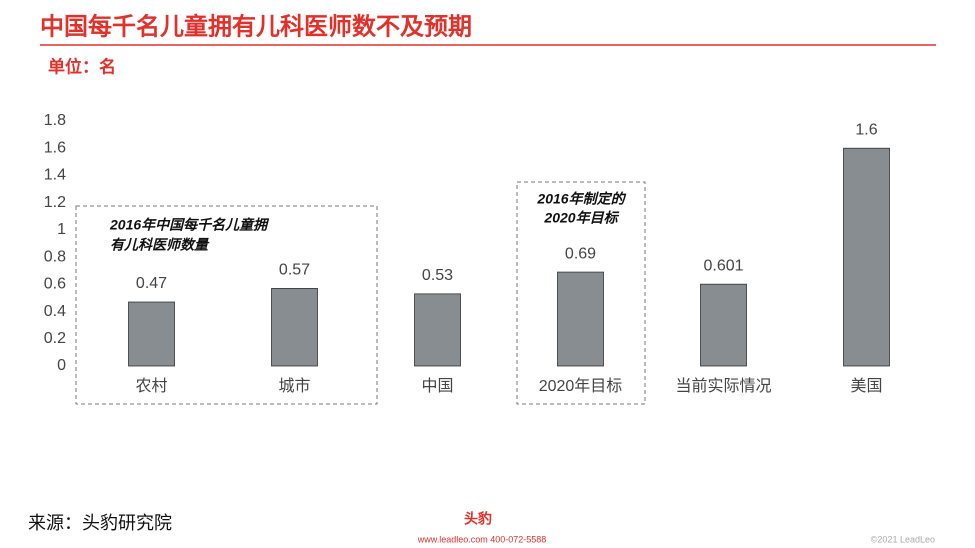  Describe the element at coordinates (55, 147) in the screenshot. I see `y-tick-label: 1.6` at that location.